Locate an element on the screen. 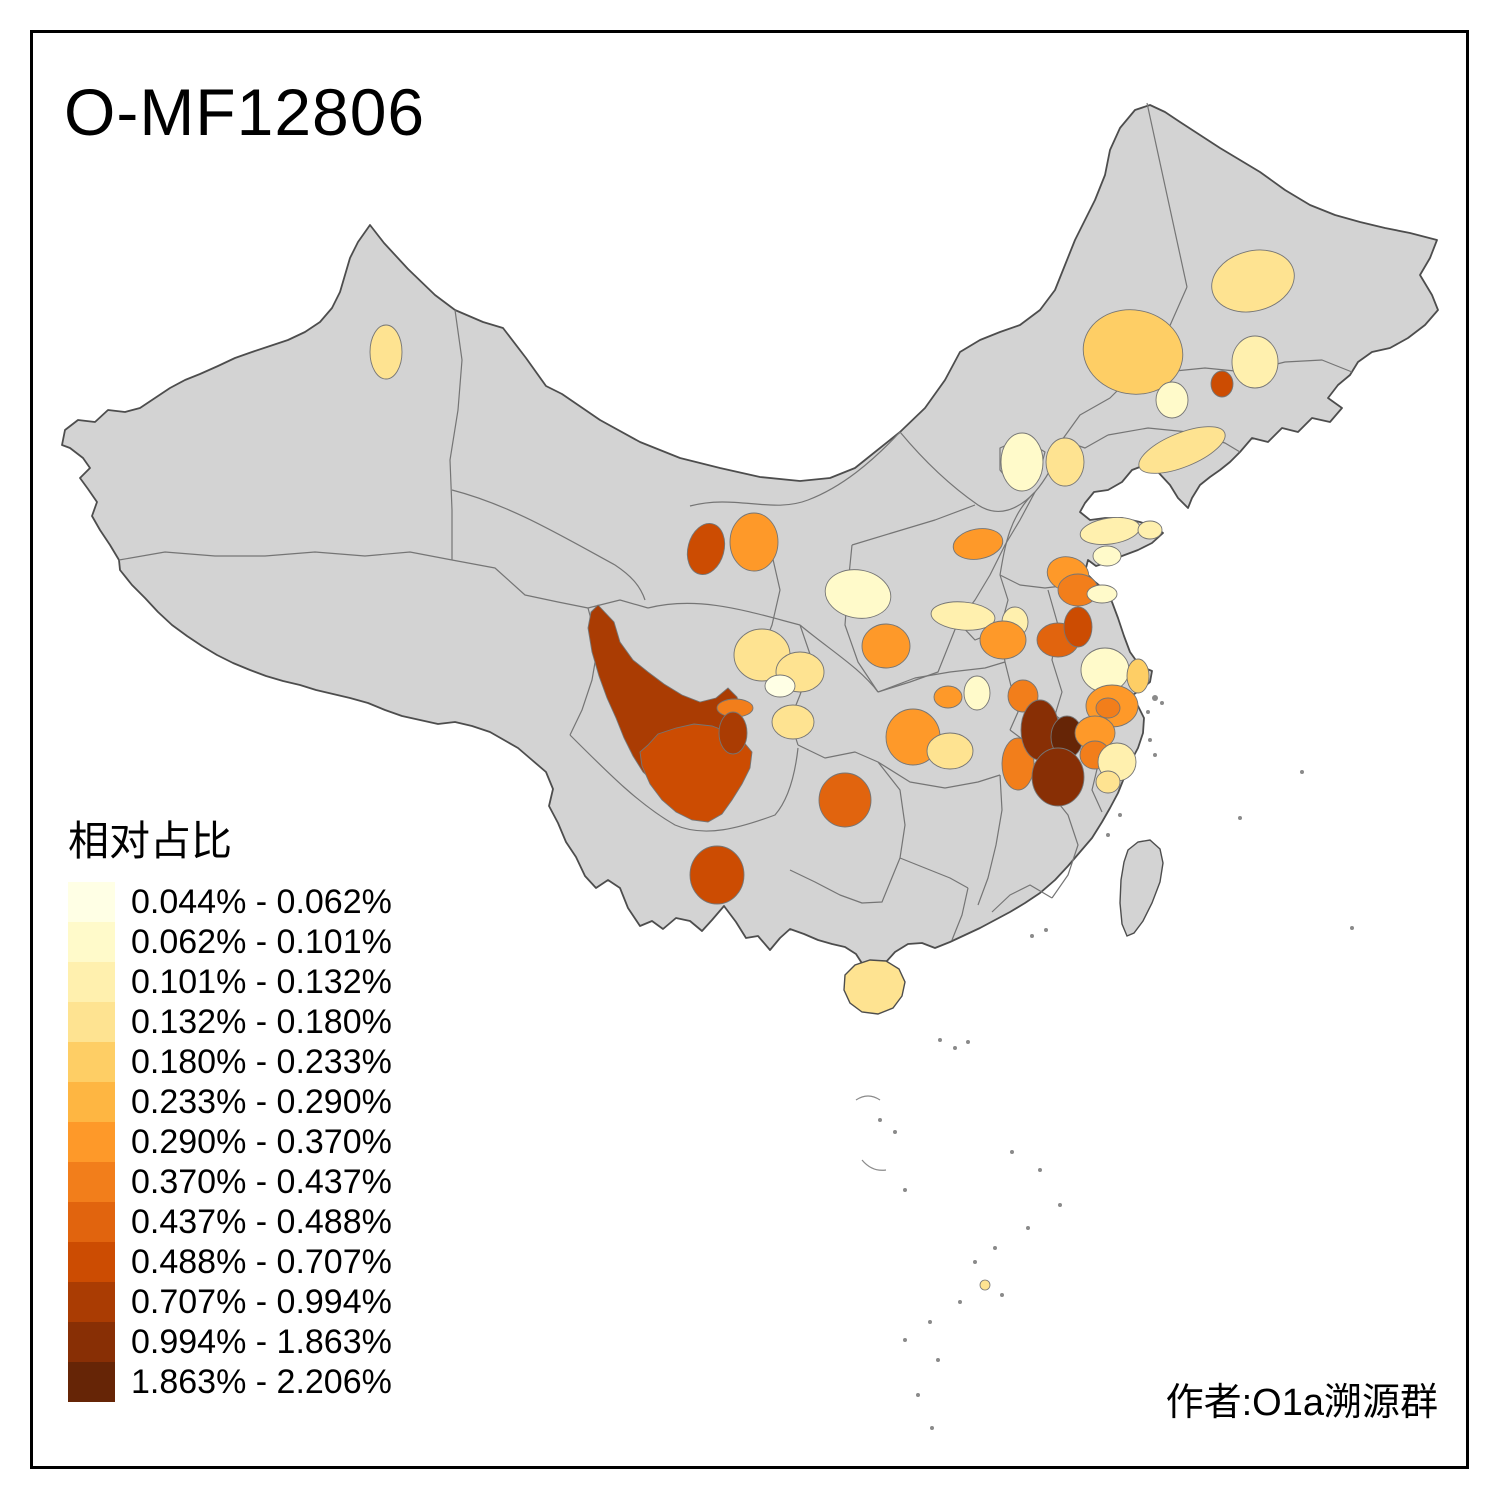 The width and height of the screenshot is (1500, 1500). legend-class-label: 0.290% - 0.370% is located at coordinates (261, 1141).